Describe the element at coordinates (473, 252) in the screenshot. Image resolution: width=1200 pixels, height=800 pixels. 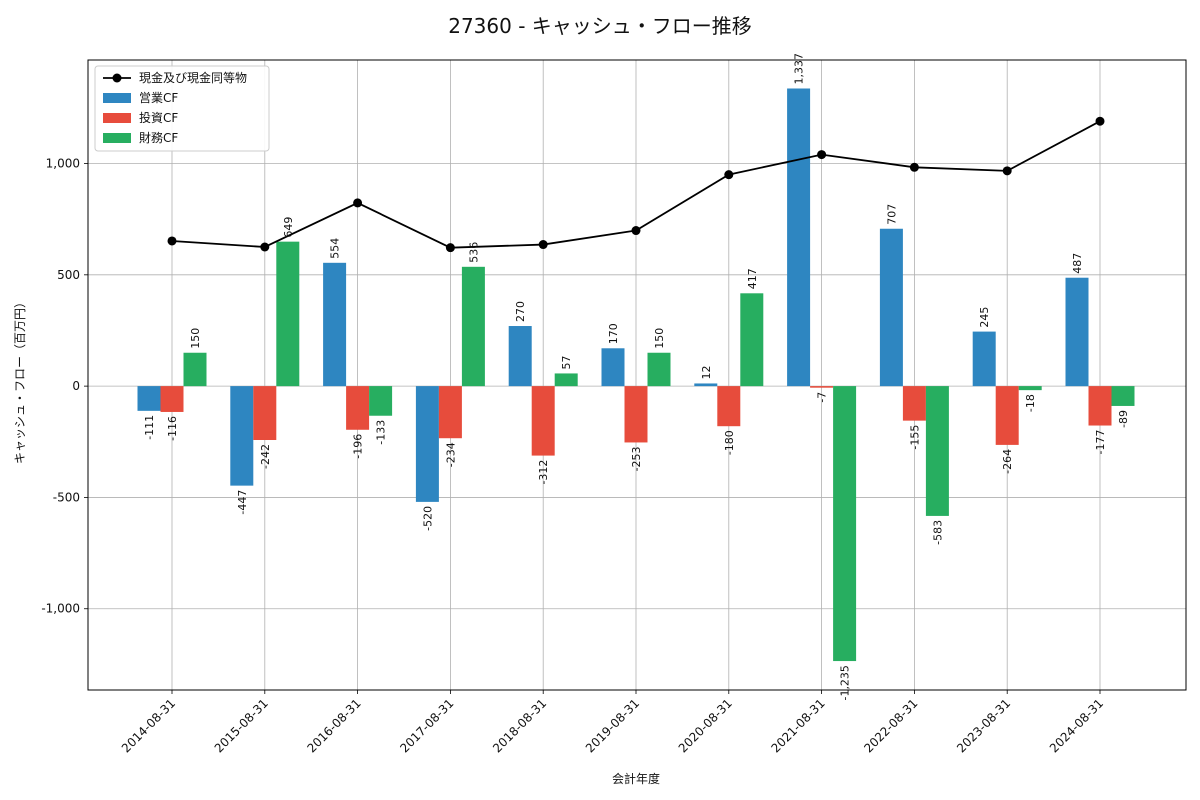
I see `data-label: 536` at that location.